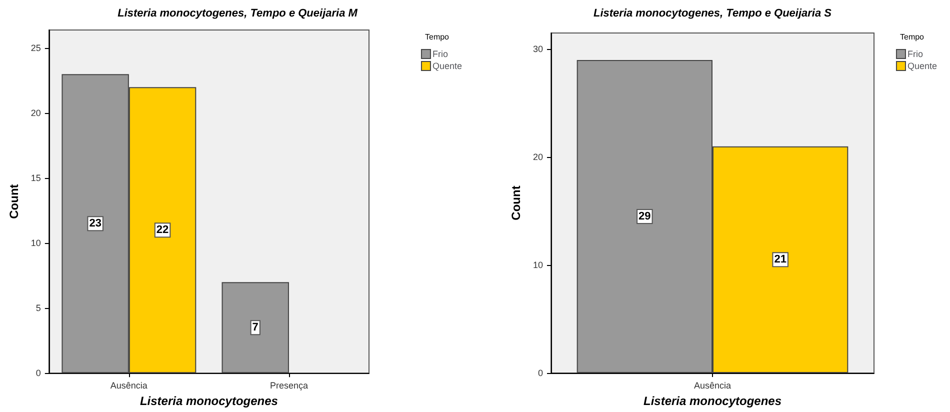  Describe the element at coordinates (162, 230) in the screenshot. I see `data-label: 22` at that location.